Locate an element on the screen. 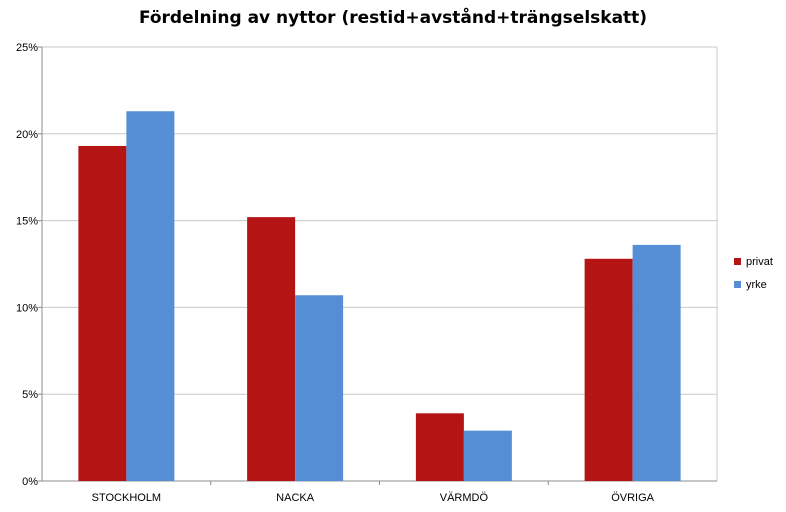  y-tick-label: 20% is located at coordinates (27, 135).